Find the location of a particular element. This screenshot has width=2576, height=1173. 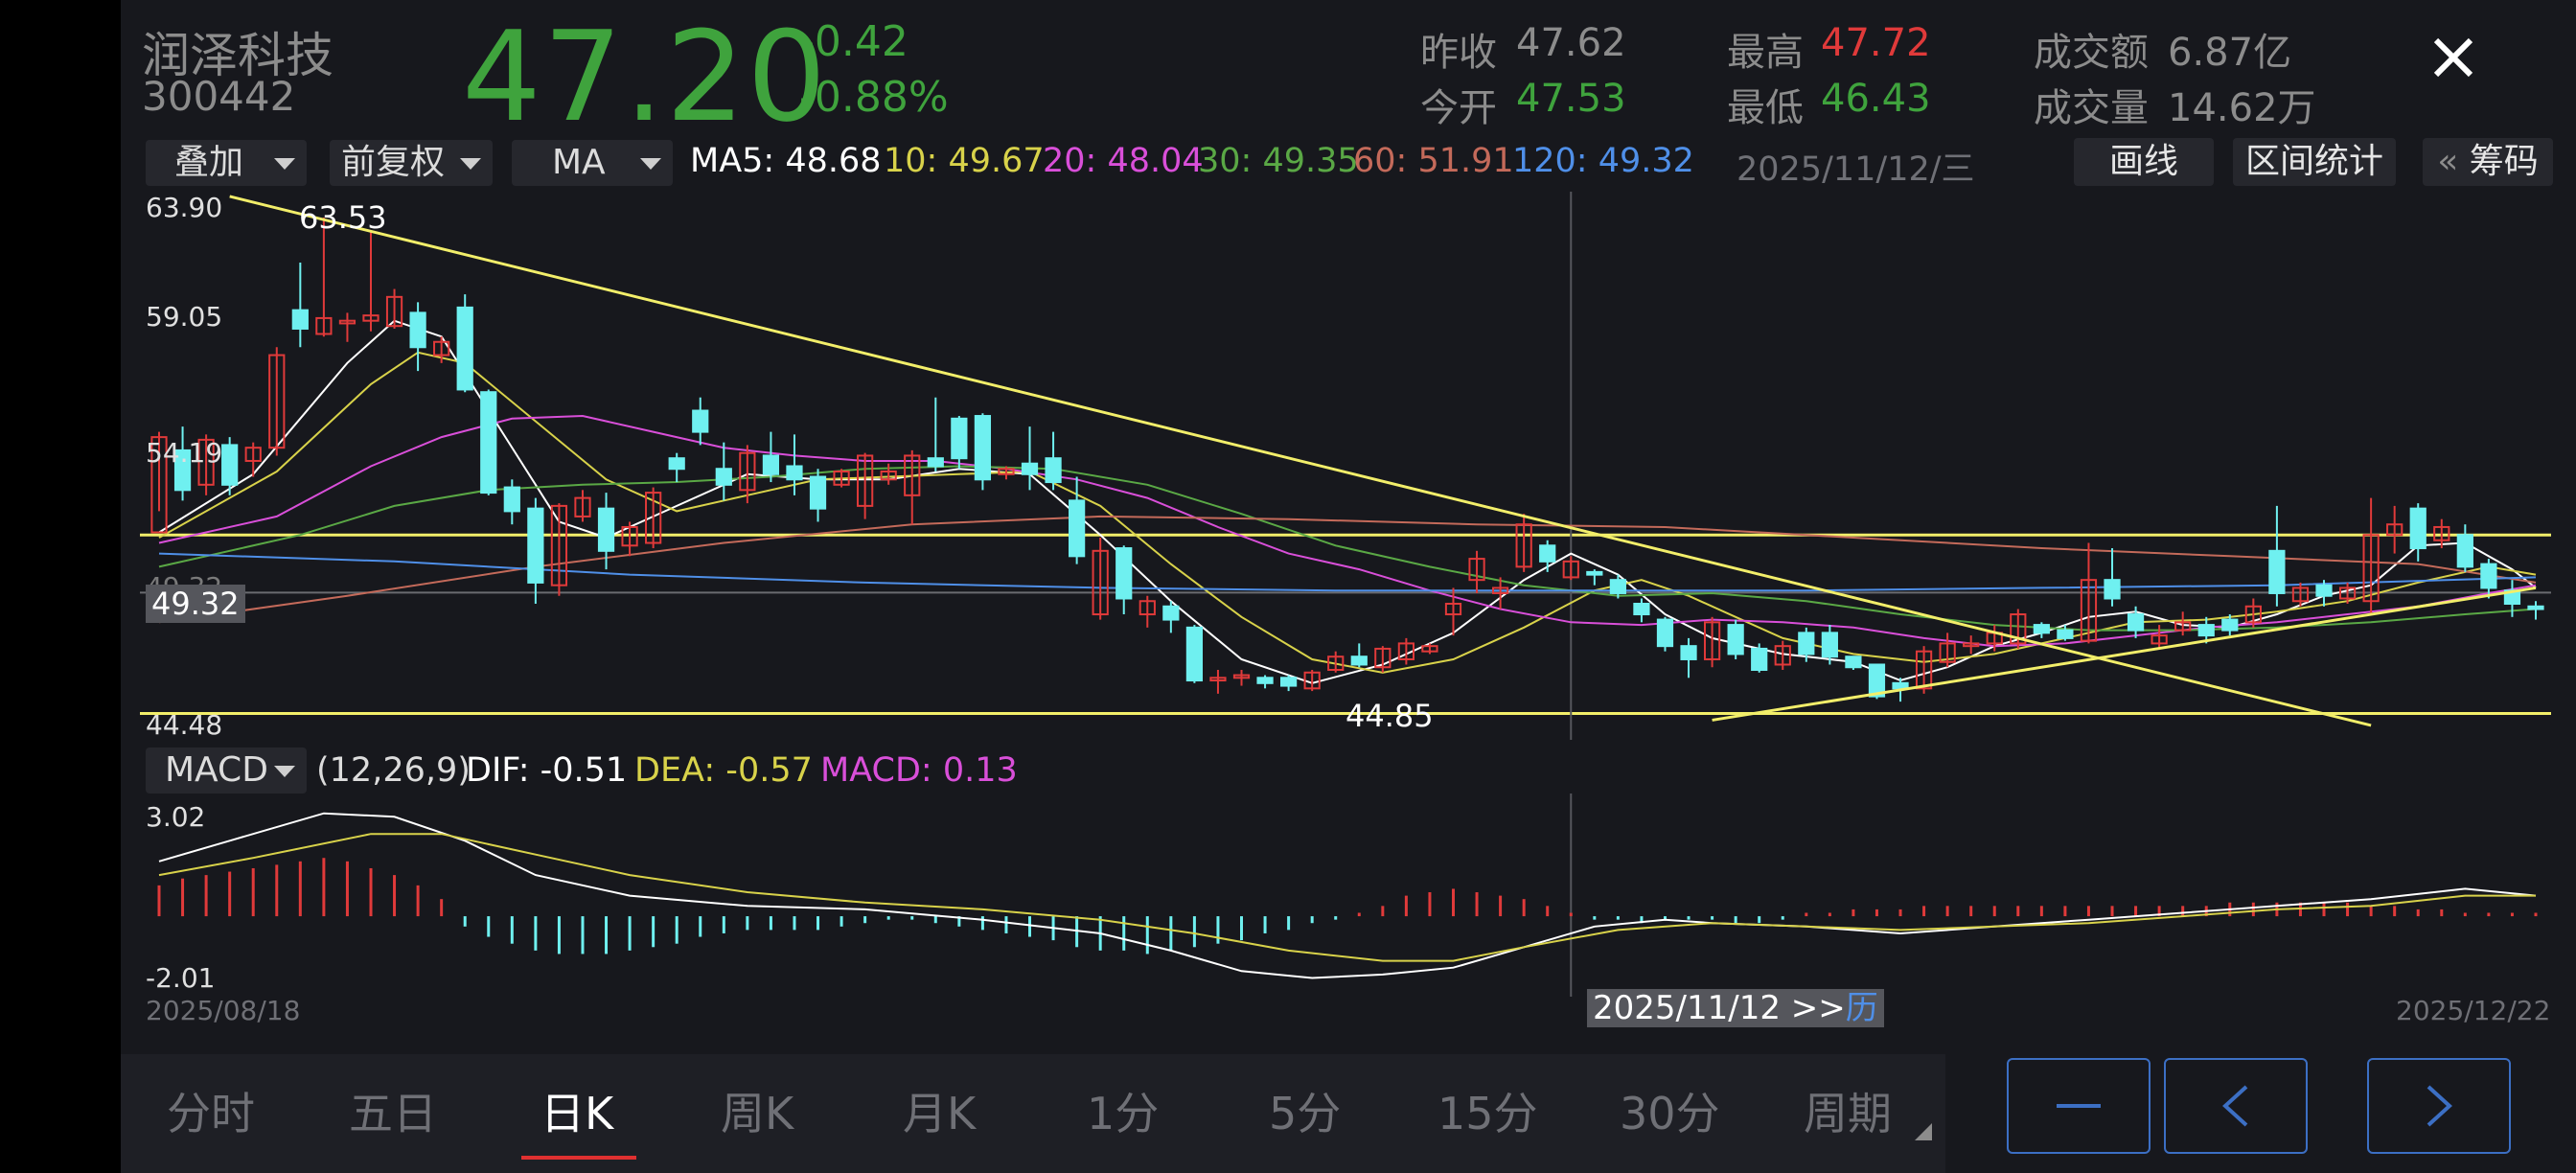

cursor-date-tag: 2025/11/12 >>历 is located at coordinates (1736, 1008).